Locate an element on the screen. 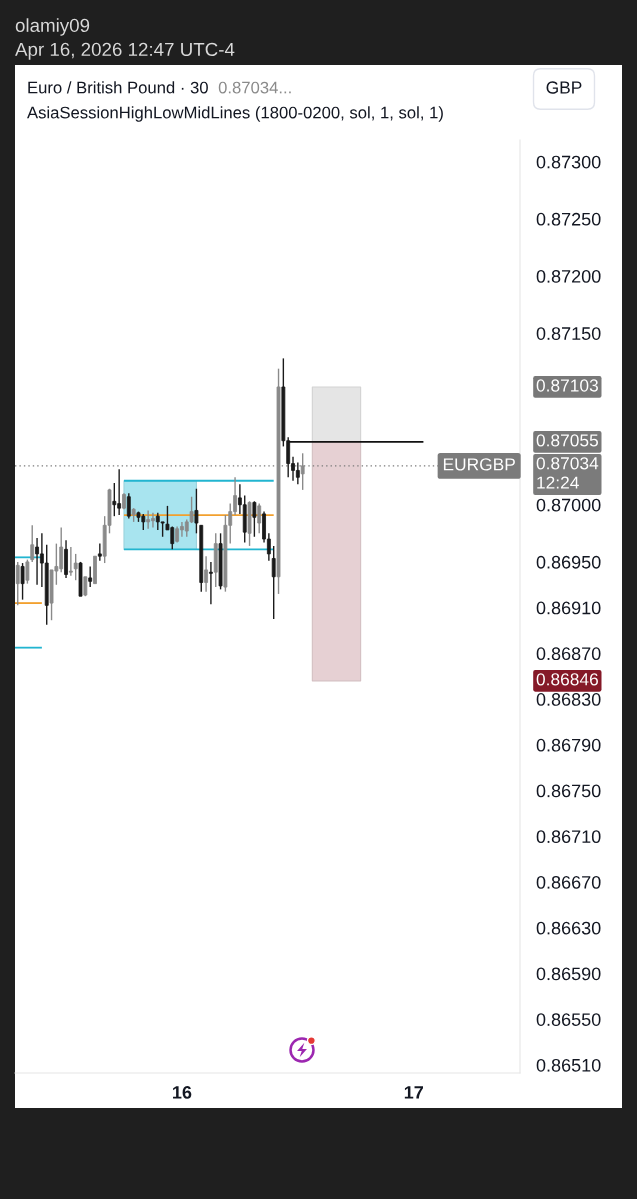 The width and height of the screenshot is (637, 1199). chart-title: Euro / British Pound · 30 is located at coordinates (118, 87).